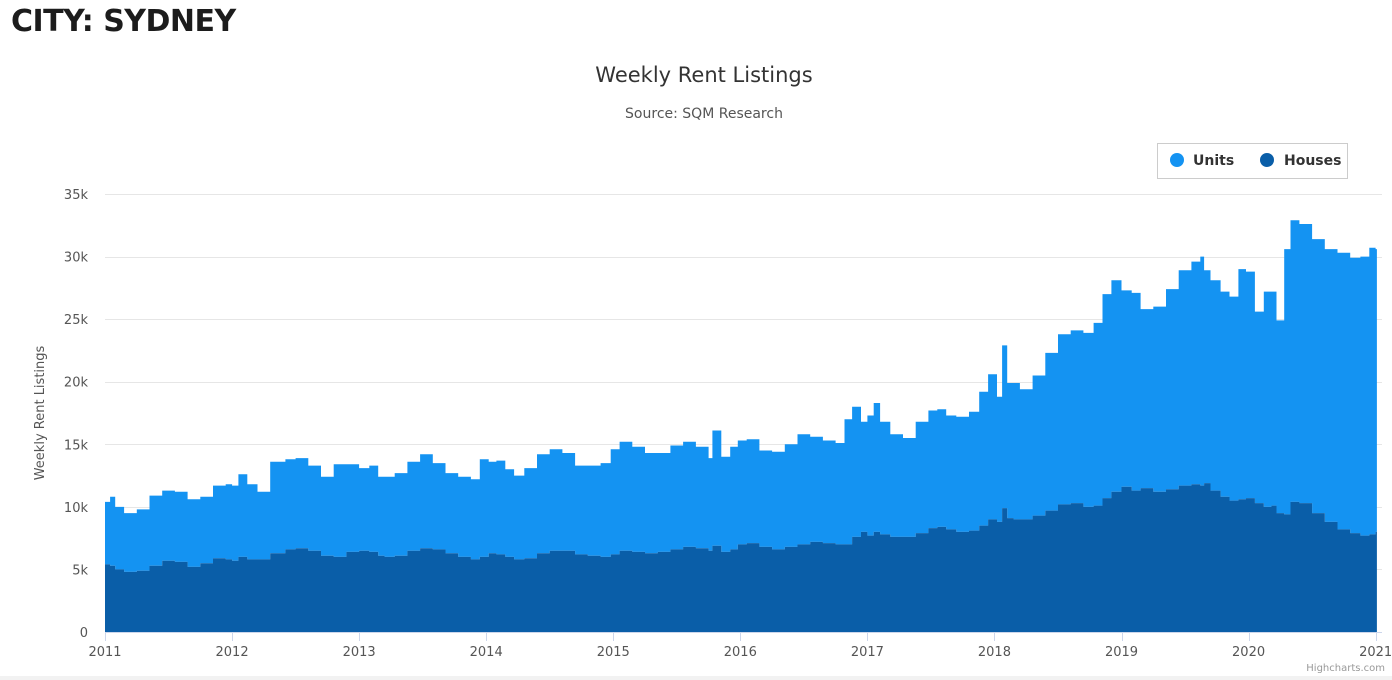 This screenshot has height=680, width=1392. Describe the element at coordinates (696, 678) in the screenshot. I see `page-bottom-bar` at that location.